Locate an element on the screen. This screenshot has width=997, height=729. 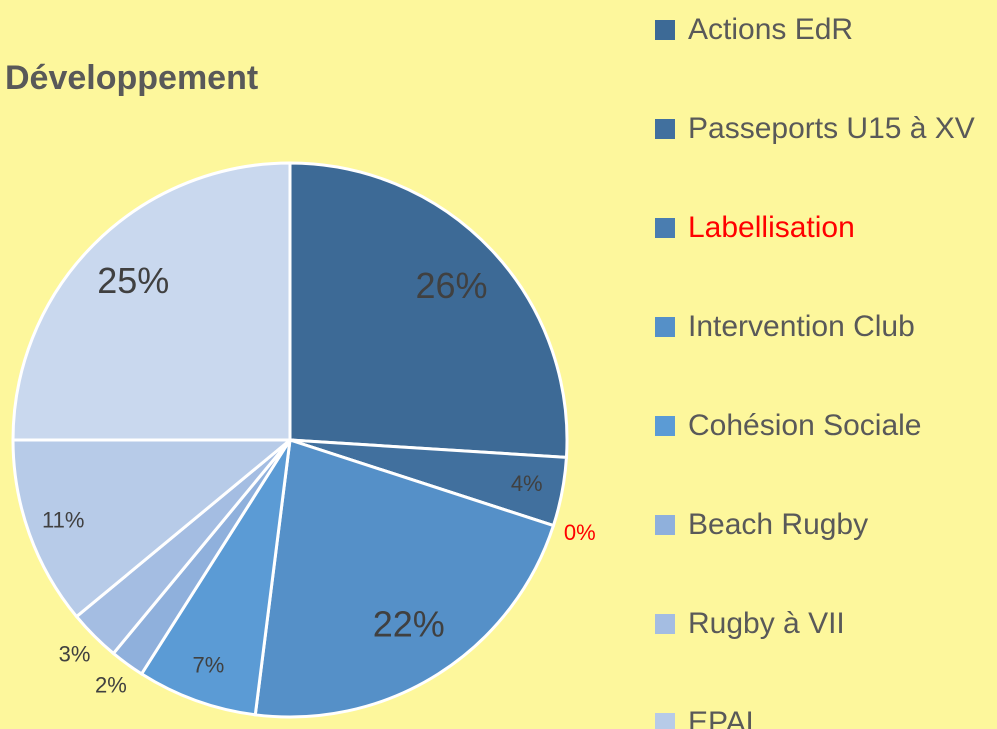
legend-item: Passeports U15 à XV is located at coordinates (825, 129).